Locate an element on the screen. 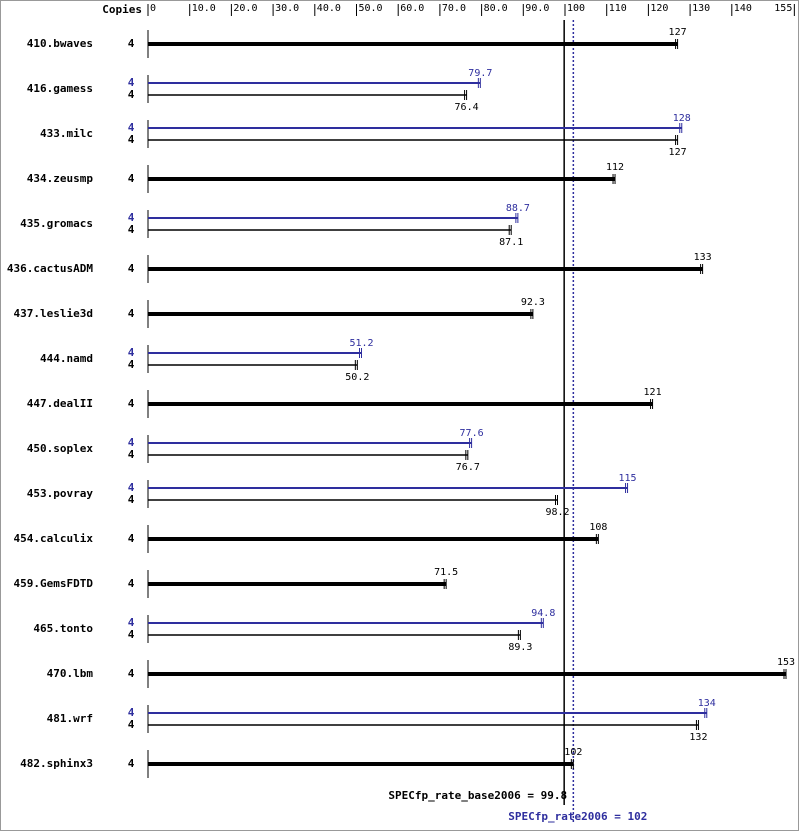 The width and height of the screenshot is (799, 831). x-tick-label: 20.0 is located at coordinates (245, 8).